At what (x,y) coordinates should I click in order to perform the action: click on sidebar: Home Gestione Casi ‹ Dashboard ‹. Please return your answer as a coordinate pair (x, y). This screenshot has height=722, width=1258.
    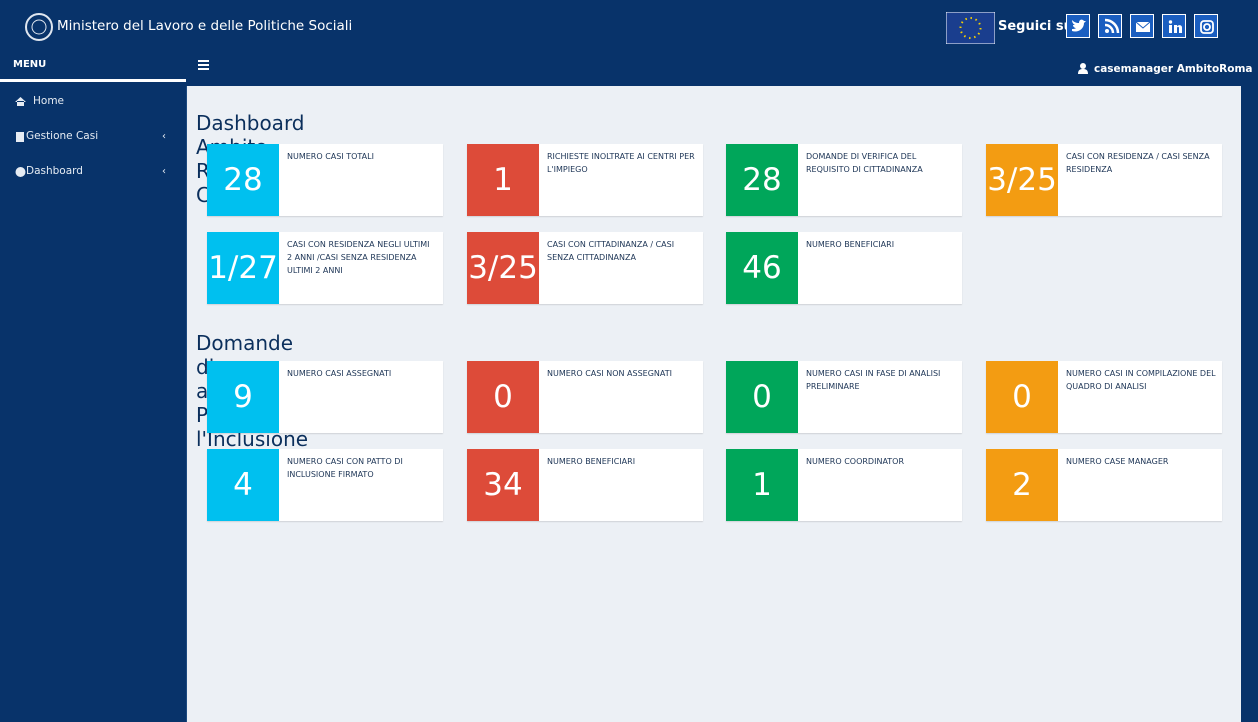
    Looking at the image, I should click on (93, 404).